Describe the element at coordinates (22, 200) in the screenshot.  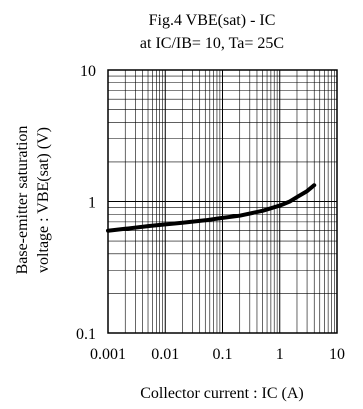
I see `y-axis-label-line1: Base-emitter saturation` at that location.